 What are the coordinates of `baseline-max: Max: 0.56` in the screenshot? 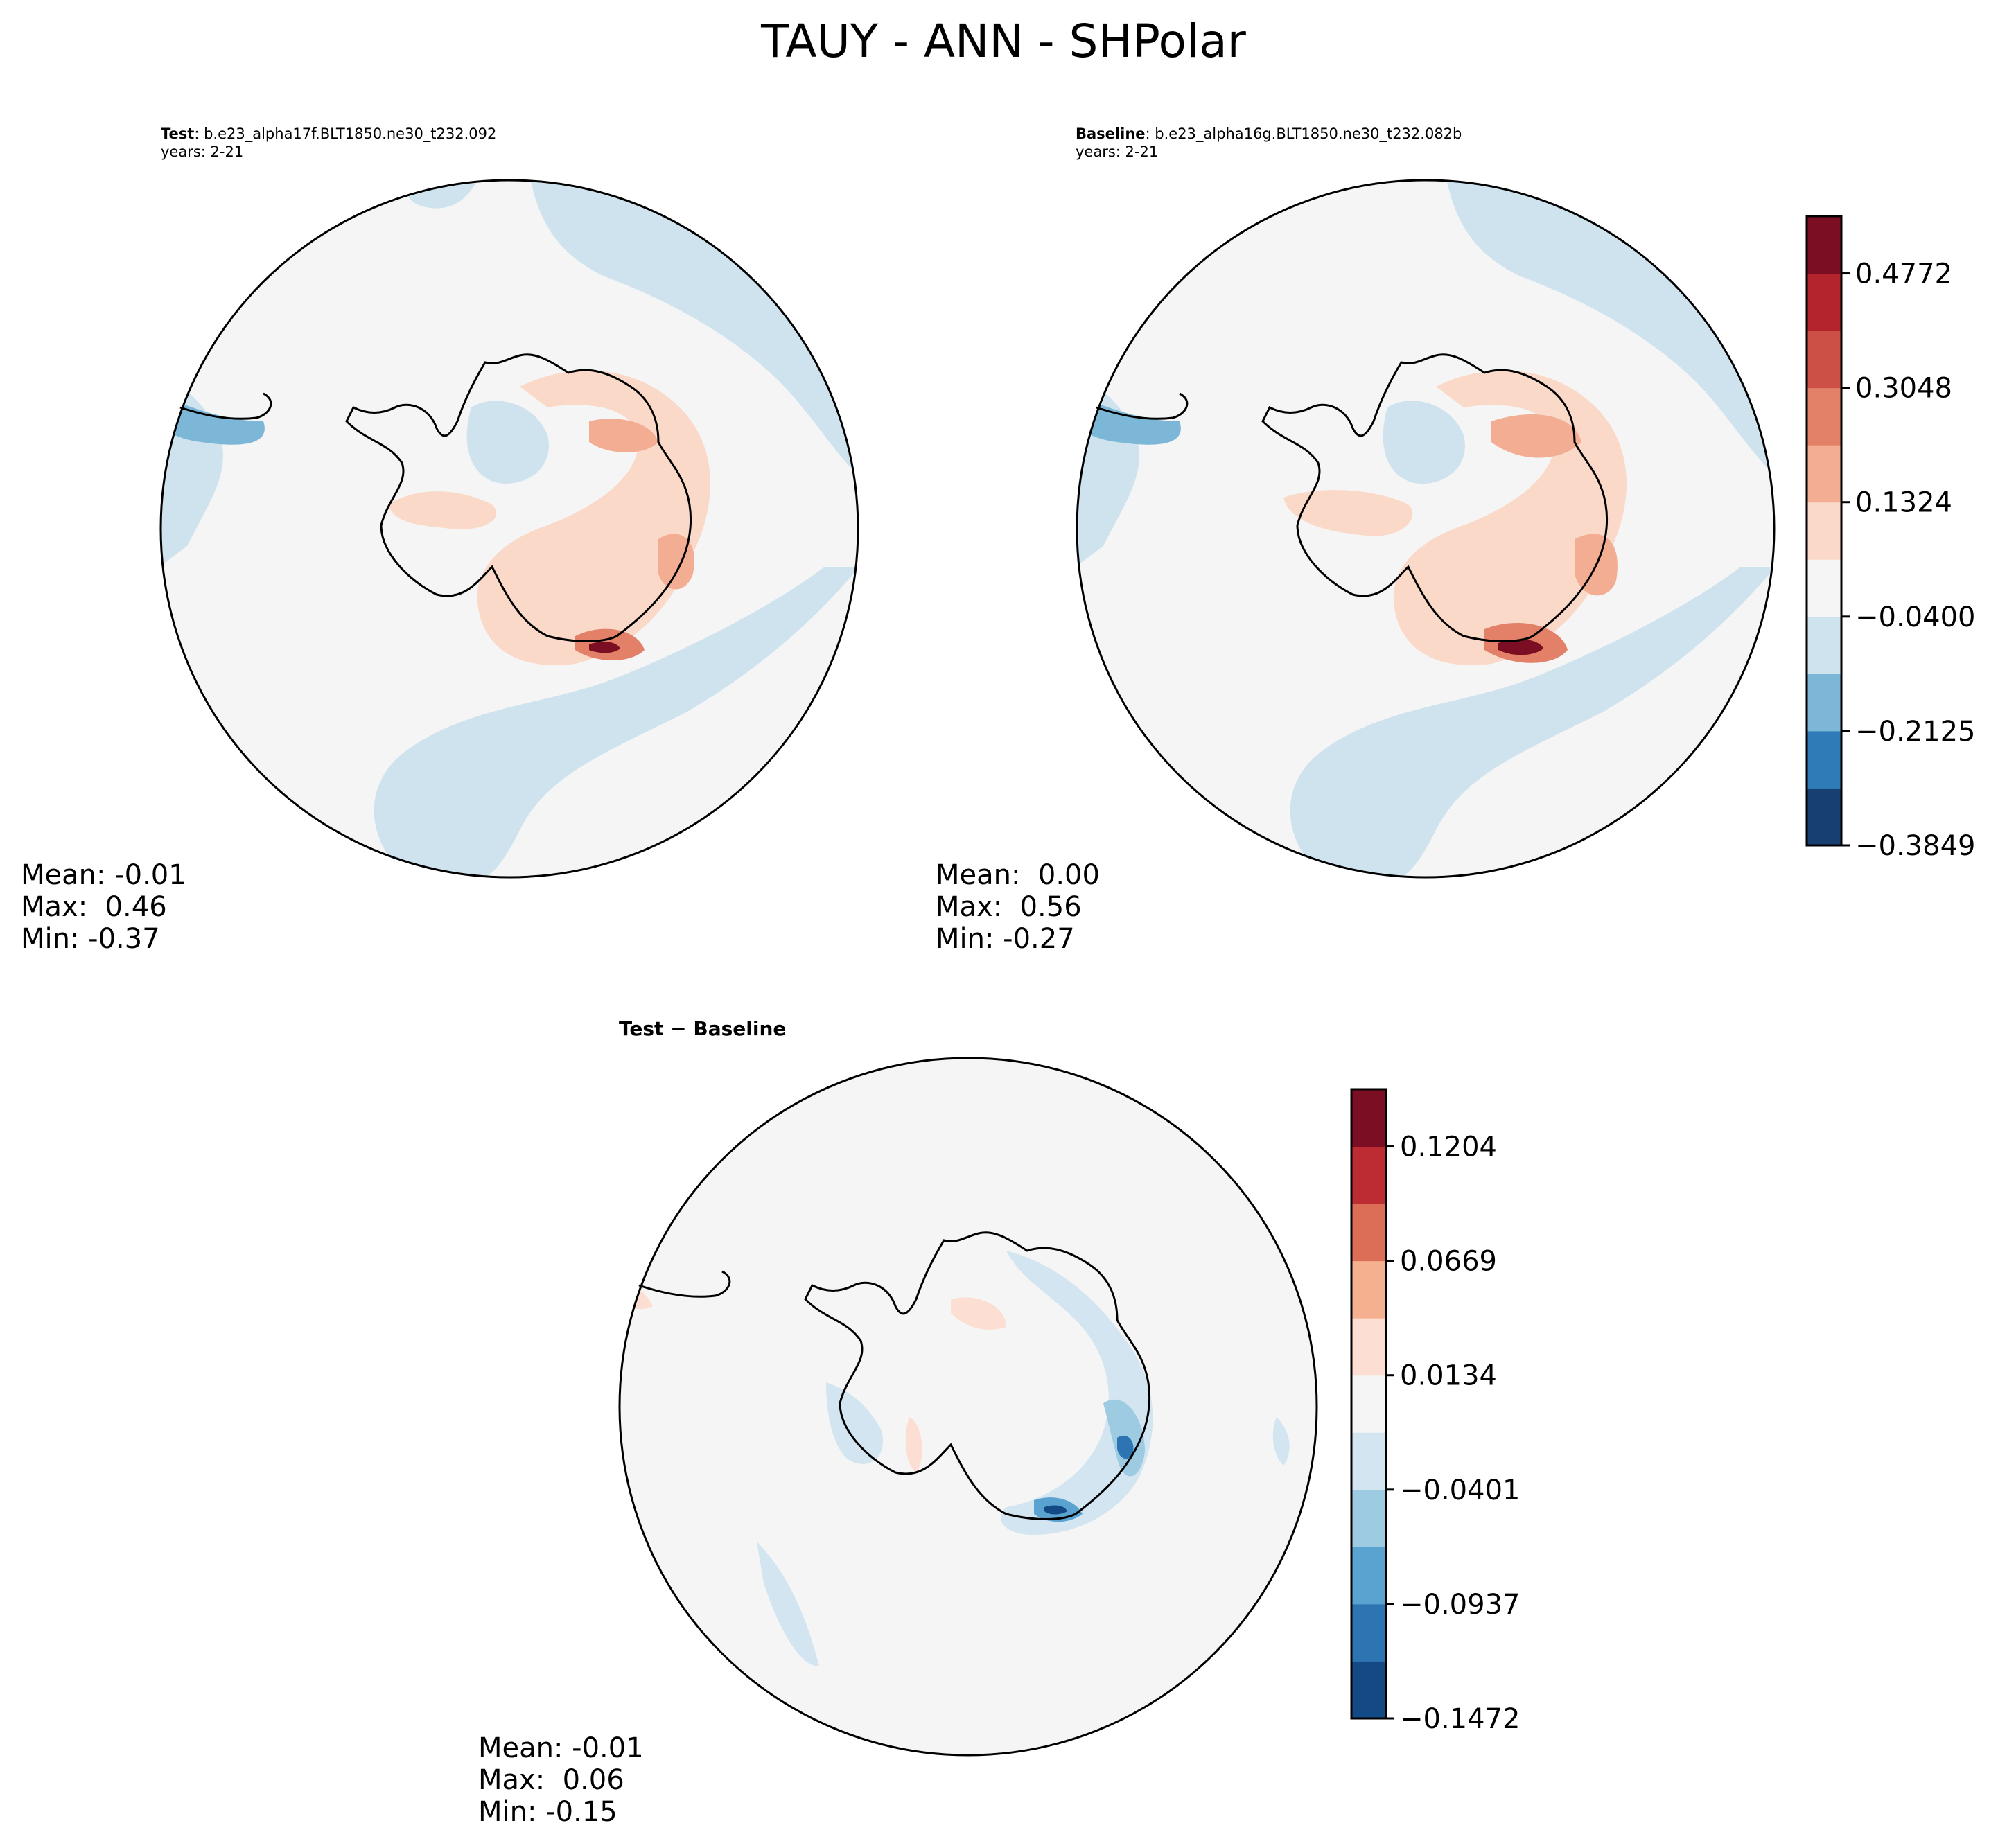 It's located at (1009, 907).